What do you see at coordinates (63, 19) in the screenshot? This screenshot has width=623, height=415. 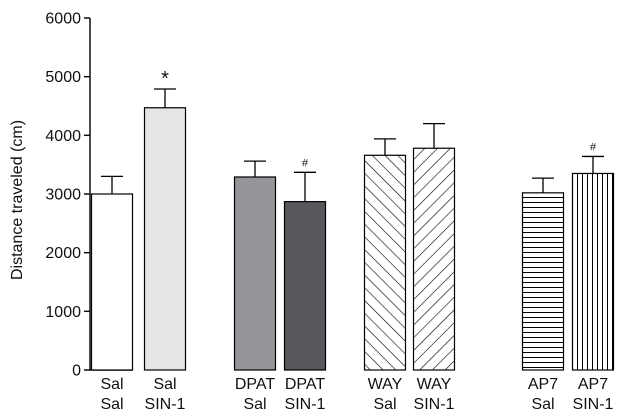 I see `y-tick-label: 6000` at bounding box center [63, 19].